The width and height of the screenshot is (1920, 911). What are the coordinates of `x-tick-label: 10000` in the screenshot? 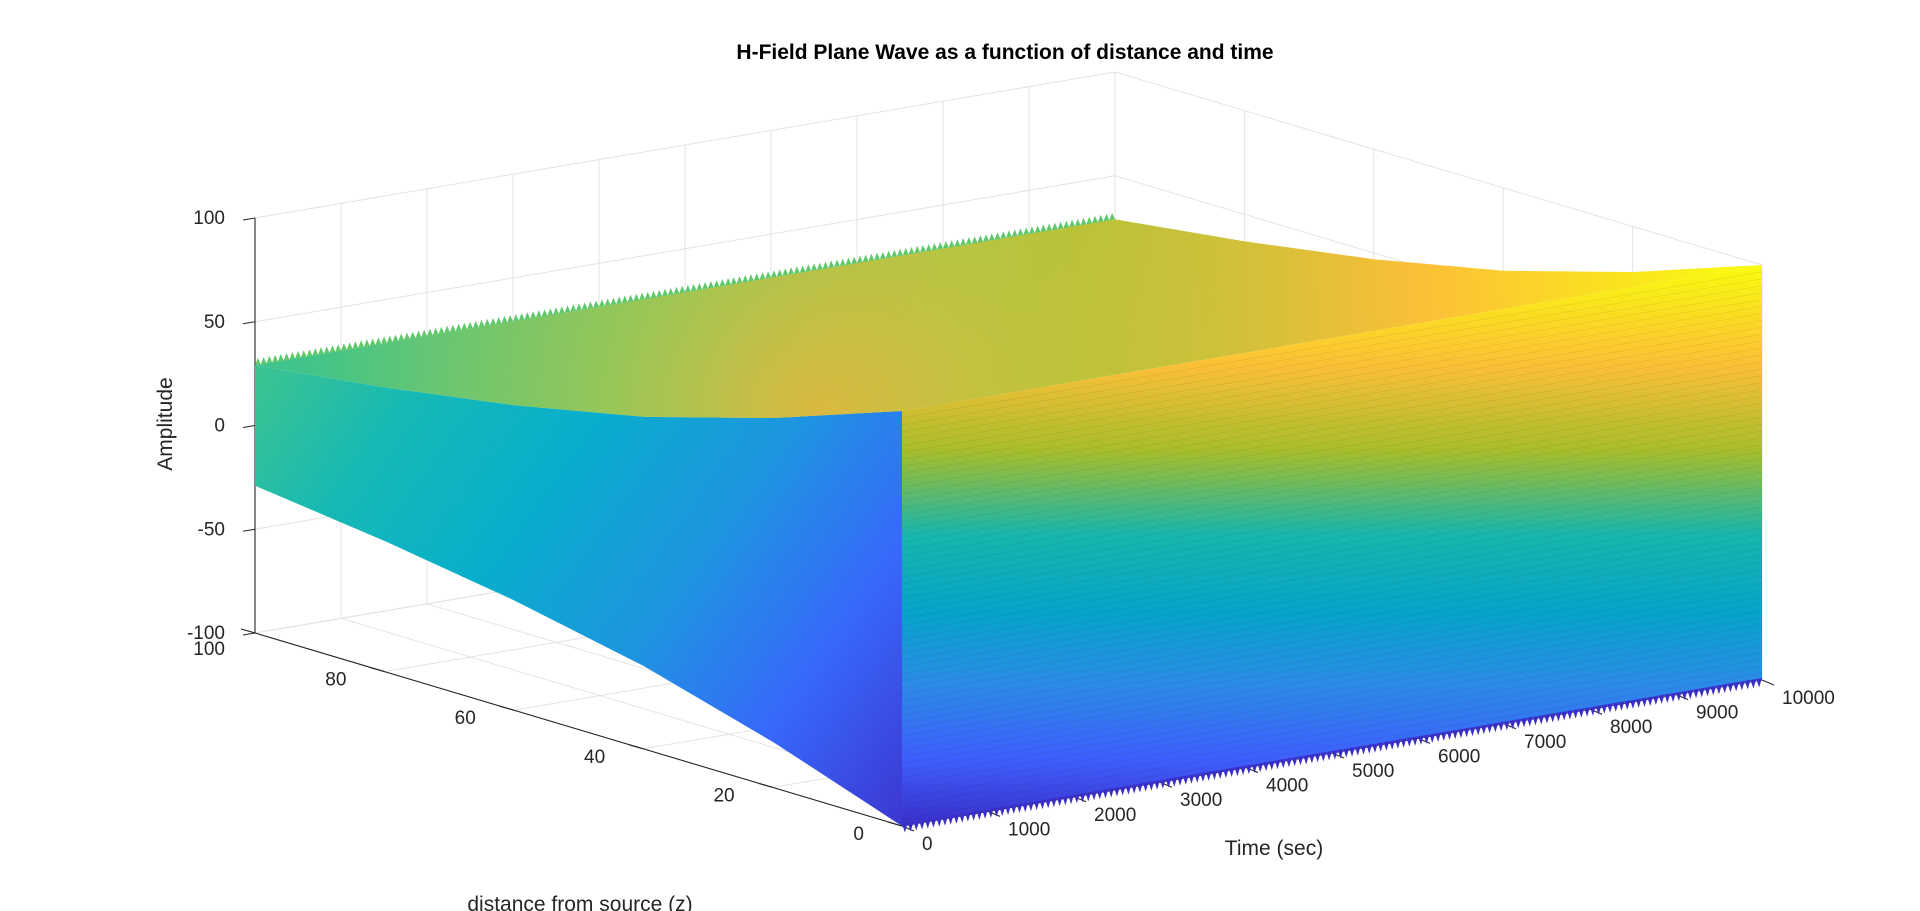 It's located at (1808, 698).